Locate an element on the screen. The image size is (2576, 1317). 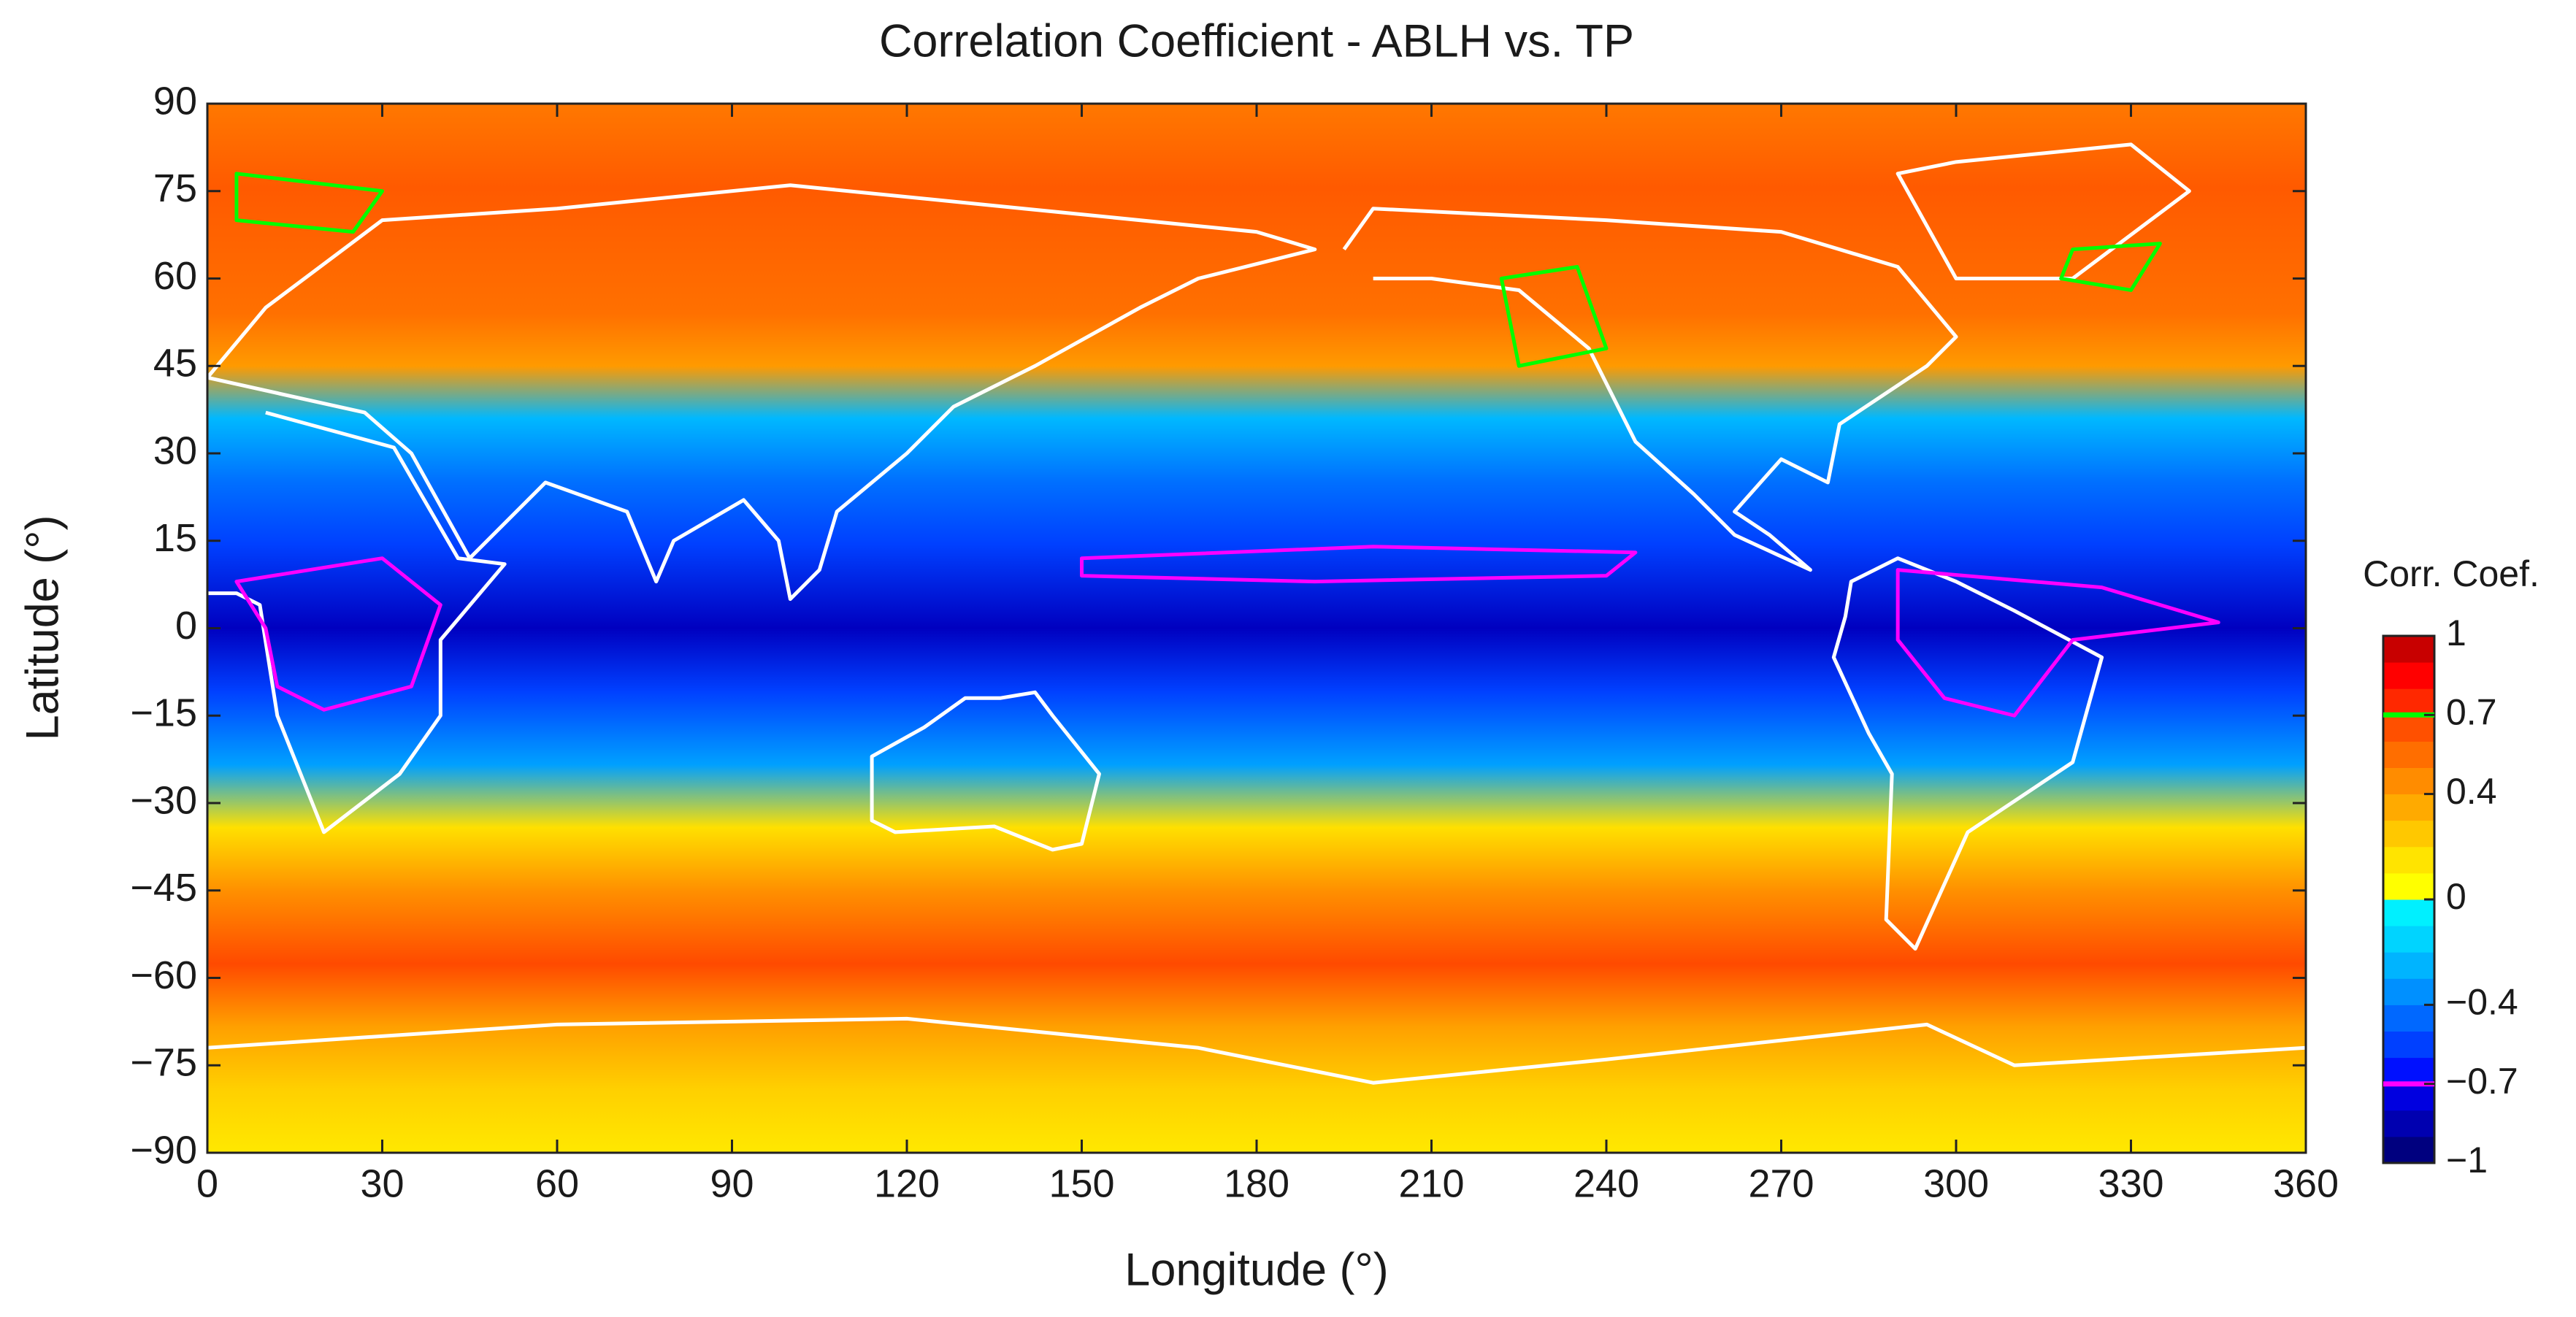
x-tick-label: 210 is located at coordinates (1431, 1183).